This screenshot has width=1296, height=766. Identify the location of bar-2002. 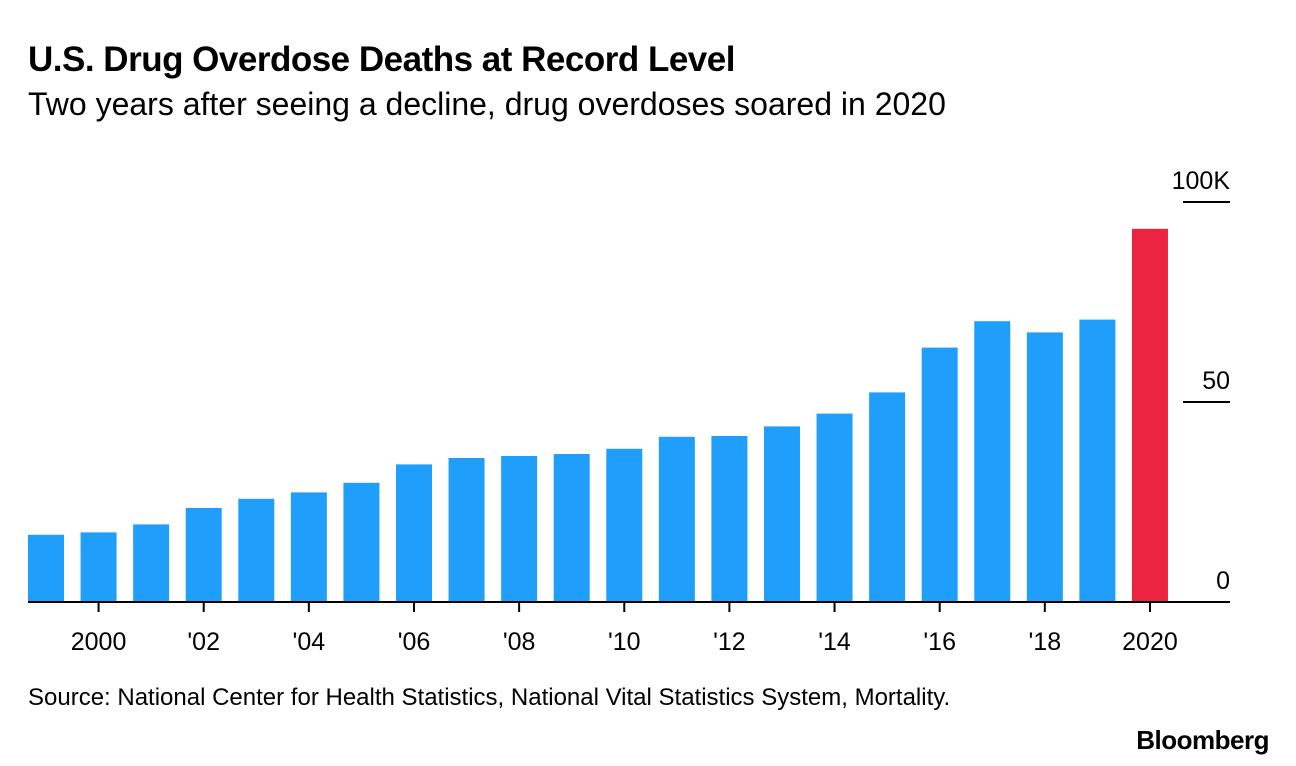
(203, 555).